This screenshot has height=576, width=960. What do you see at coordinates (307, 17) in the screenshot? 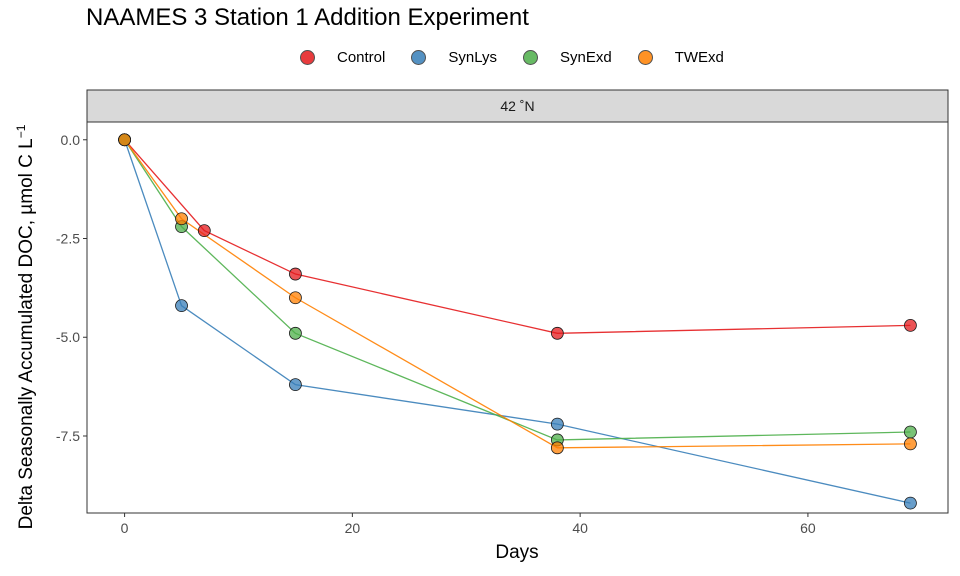
I see `chart-title: NAAMES 3 Station 1 Addition Experiment` at bounding box center [307, 17].